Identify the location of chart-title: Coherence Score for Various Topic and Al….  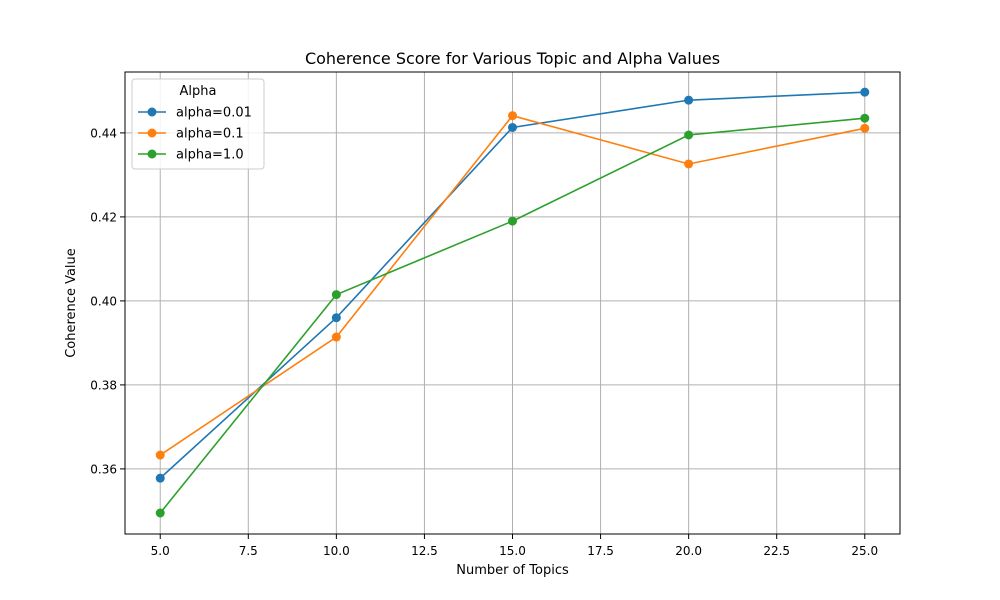
(512, 58).